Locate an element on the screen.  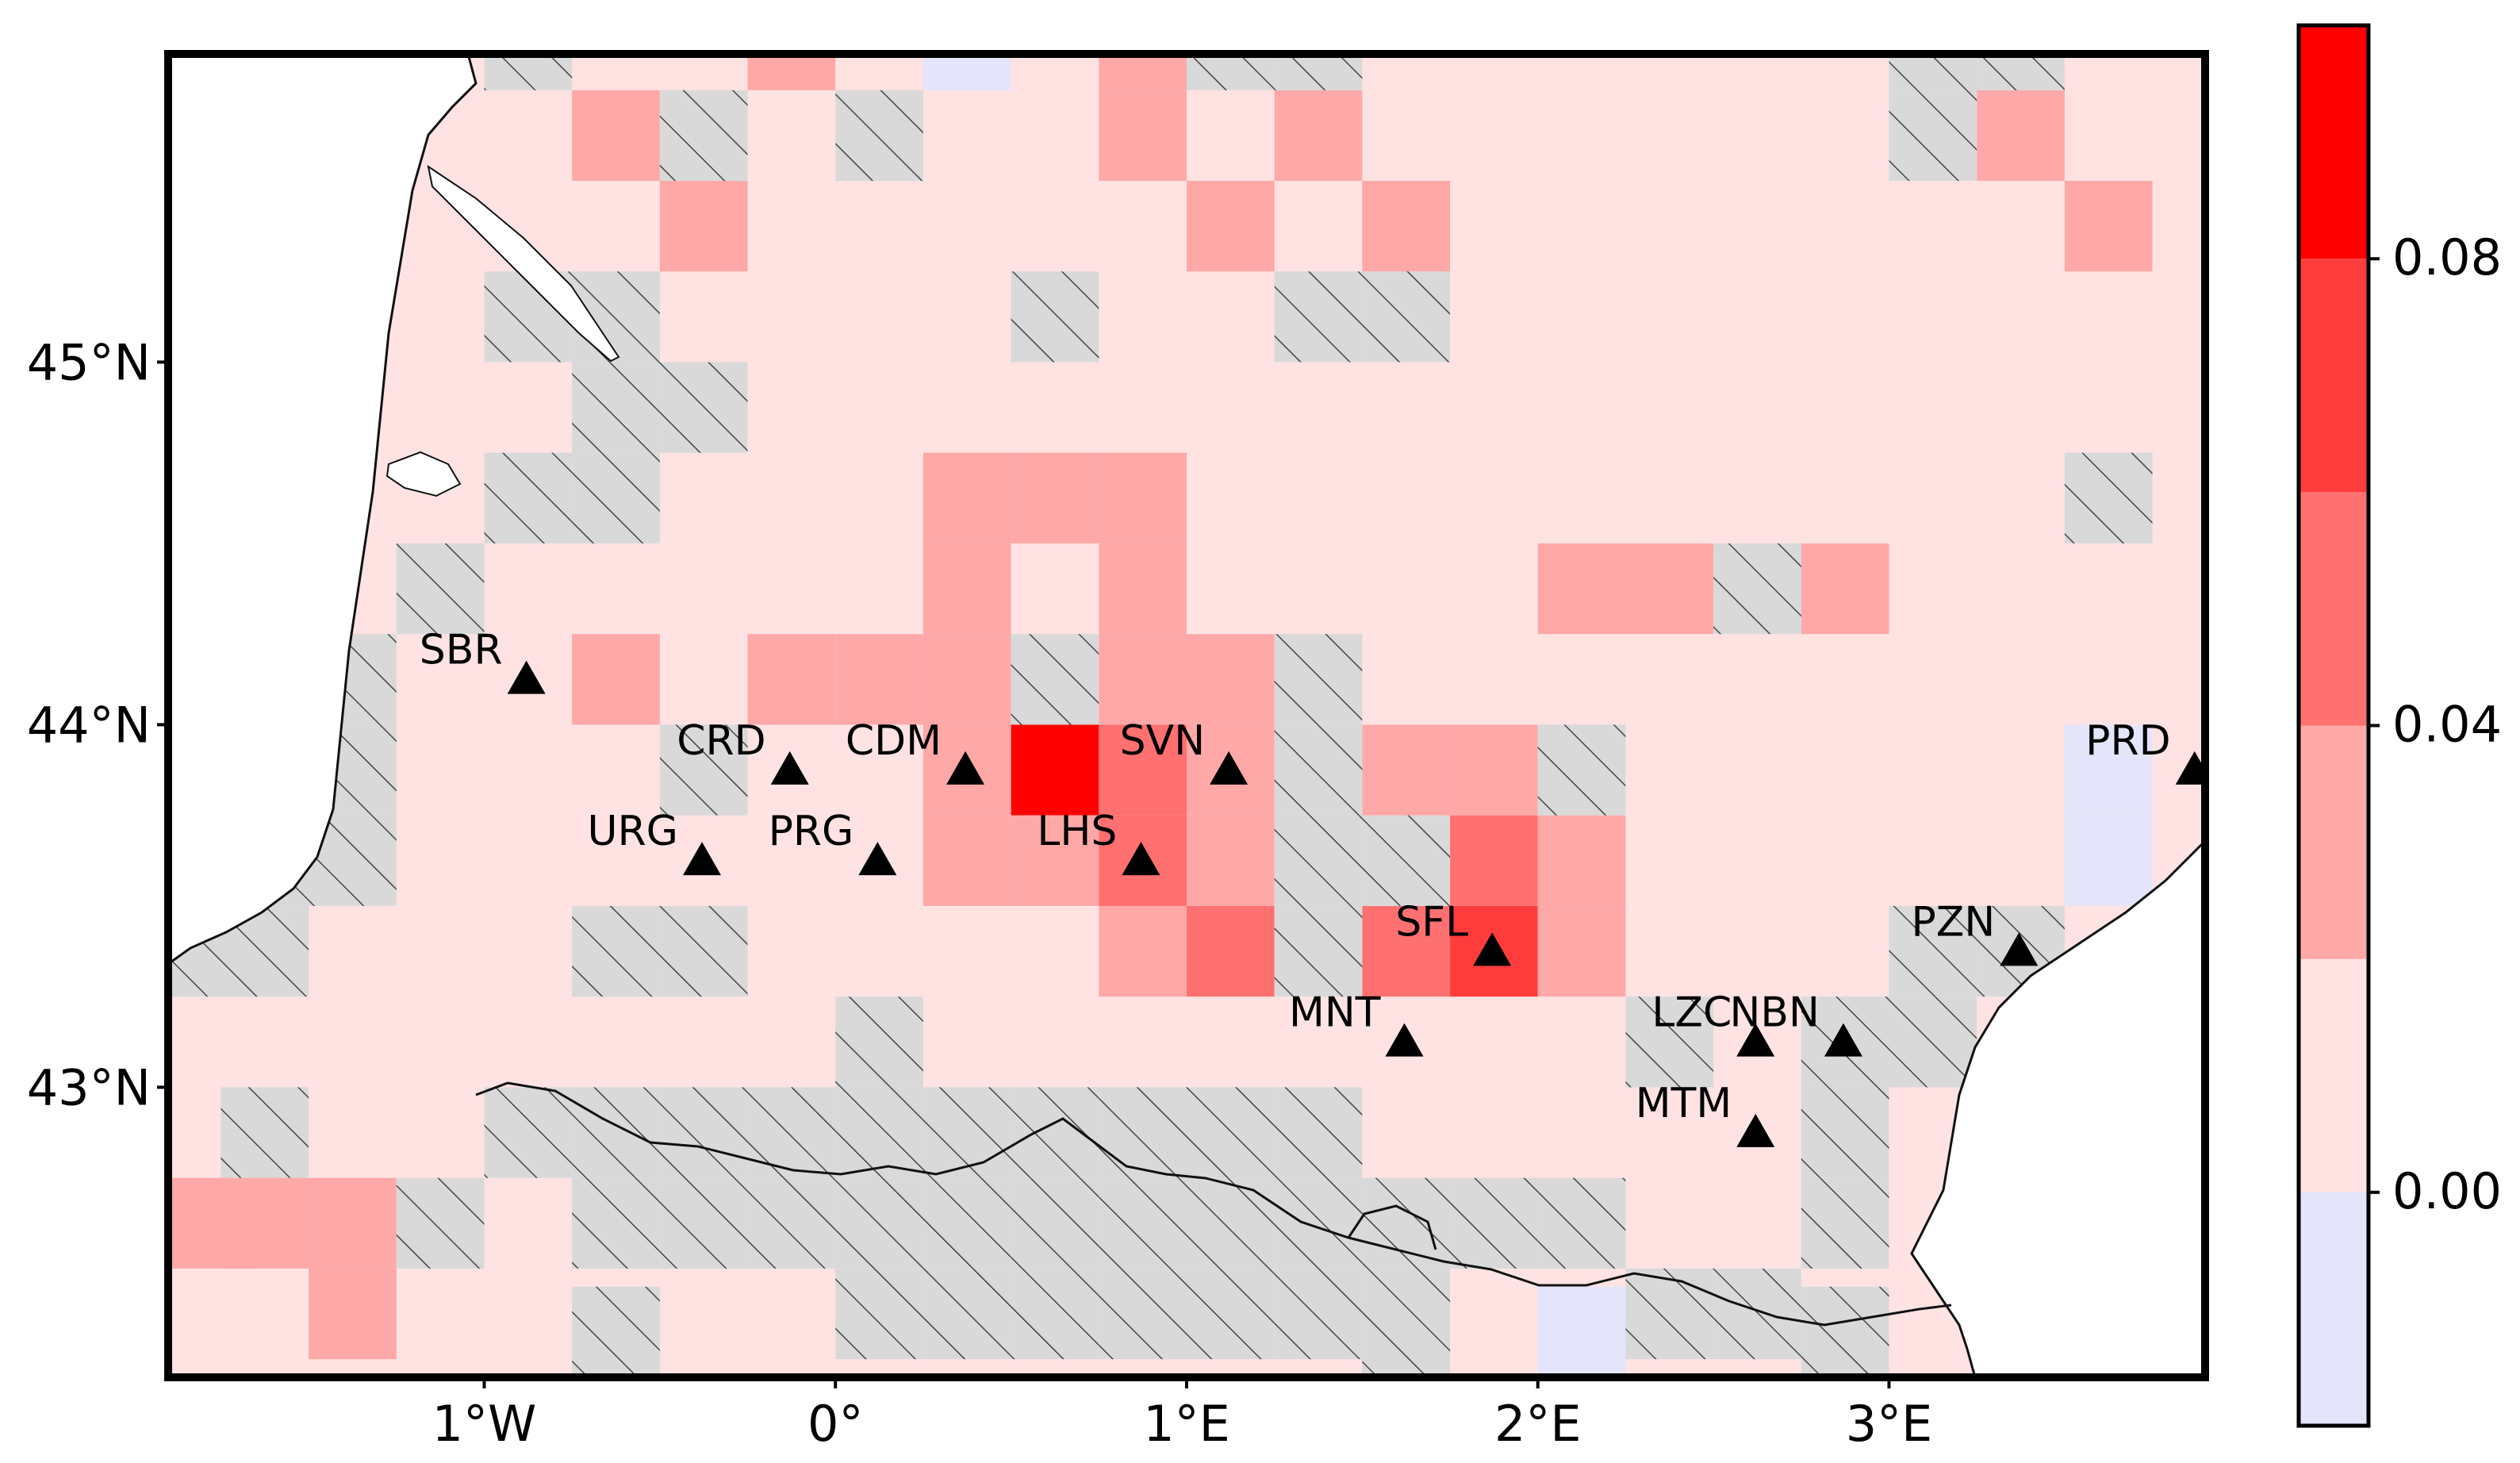
y-axis-ticks: 43°N 44°N 45°N is located at coordinates (97, 724).